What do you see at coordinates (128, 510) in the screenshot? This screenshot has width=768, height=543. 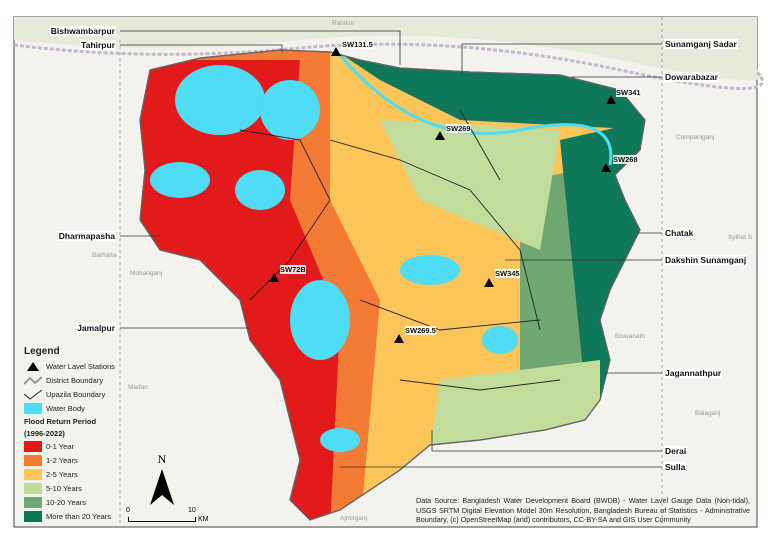 I see `scale-start: 0` at bounding box center [128, 510].